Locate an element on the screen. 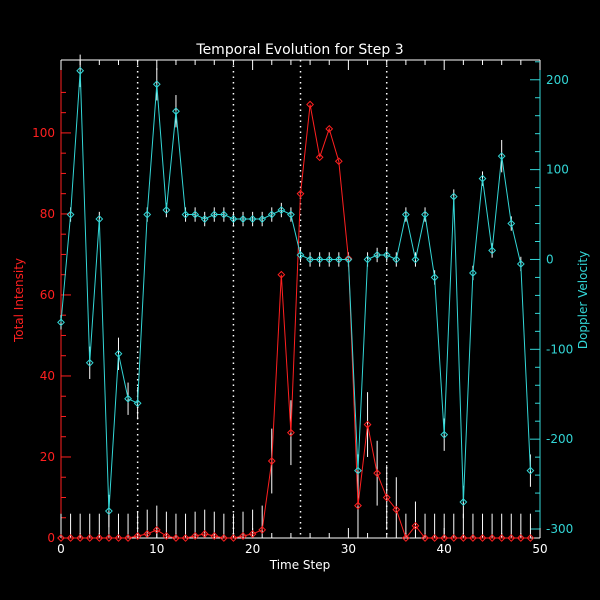 Image resolution: width=600 pixels, height=600 pixels. x-tick-label: 10 is located at coordinates (156, 549).